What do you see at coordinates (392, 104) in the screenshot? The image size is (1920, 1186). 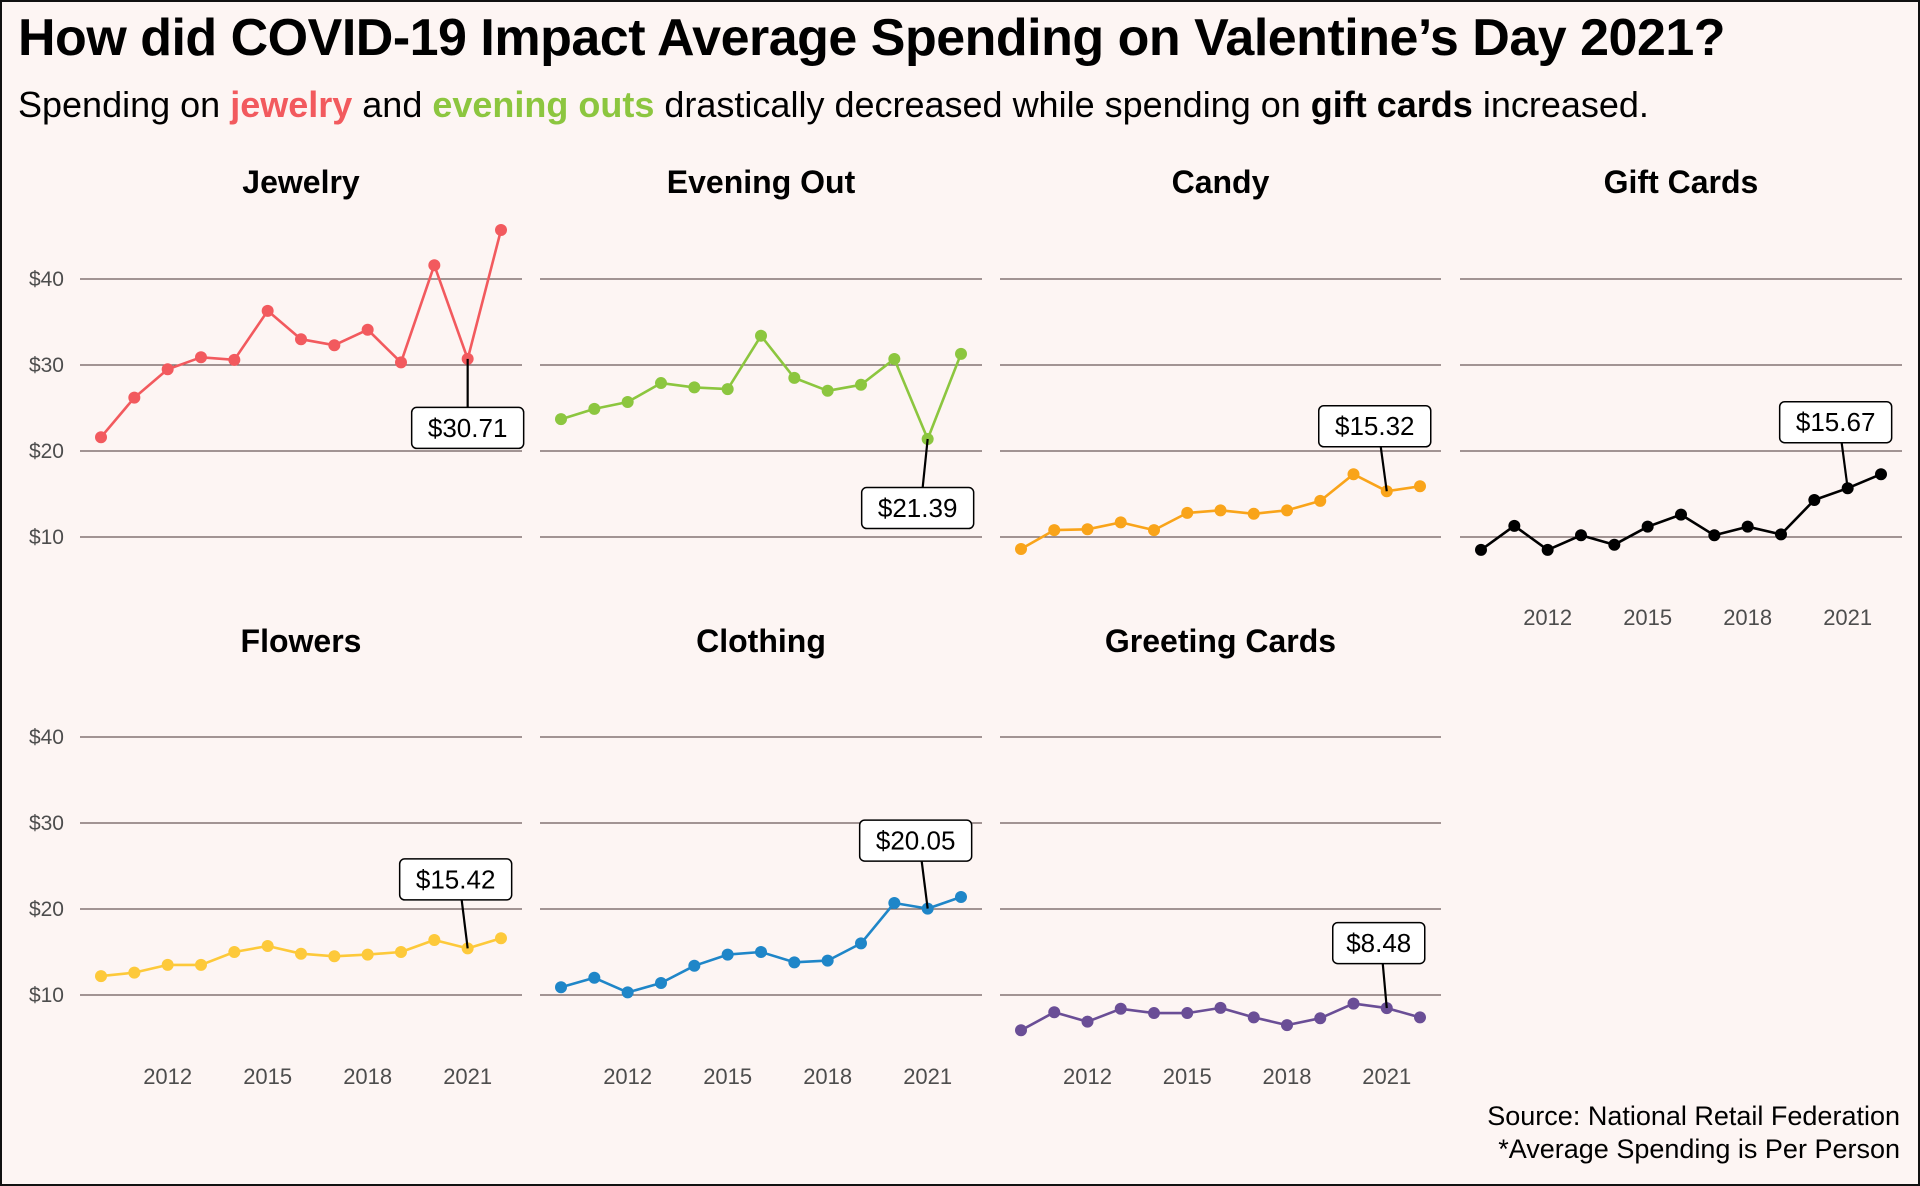 I see `subtitle-part: and` at bounding box center [392, 104].